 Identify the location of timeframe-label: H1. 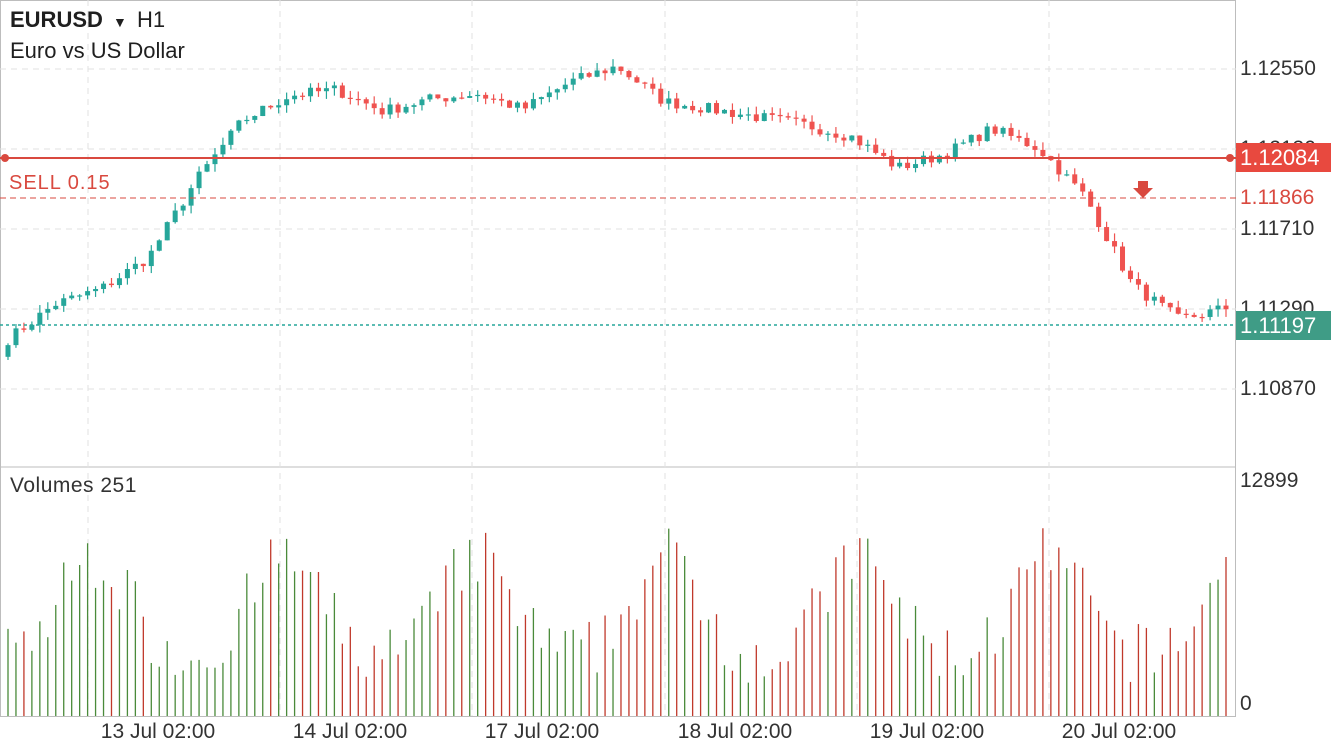
(151, 19).